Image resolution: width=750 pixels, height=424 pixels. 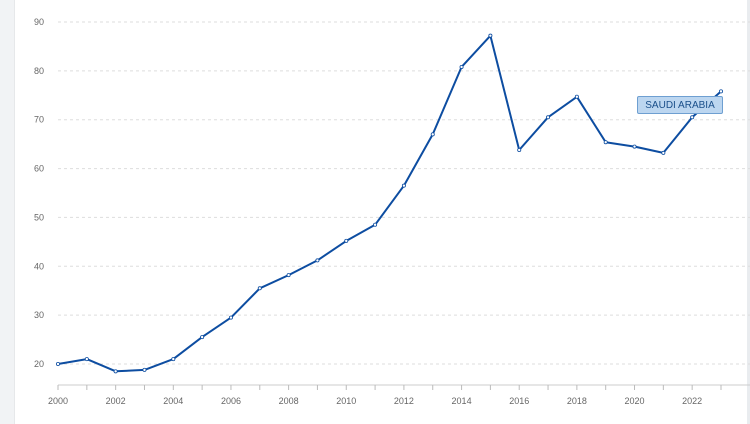 I want to click on data-point-2002, so click(x=115, y=371).